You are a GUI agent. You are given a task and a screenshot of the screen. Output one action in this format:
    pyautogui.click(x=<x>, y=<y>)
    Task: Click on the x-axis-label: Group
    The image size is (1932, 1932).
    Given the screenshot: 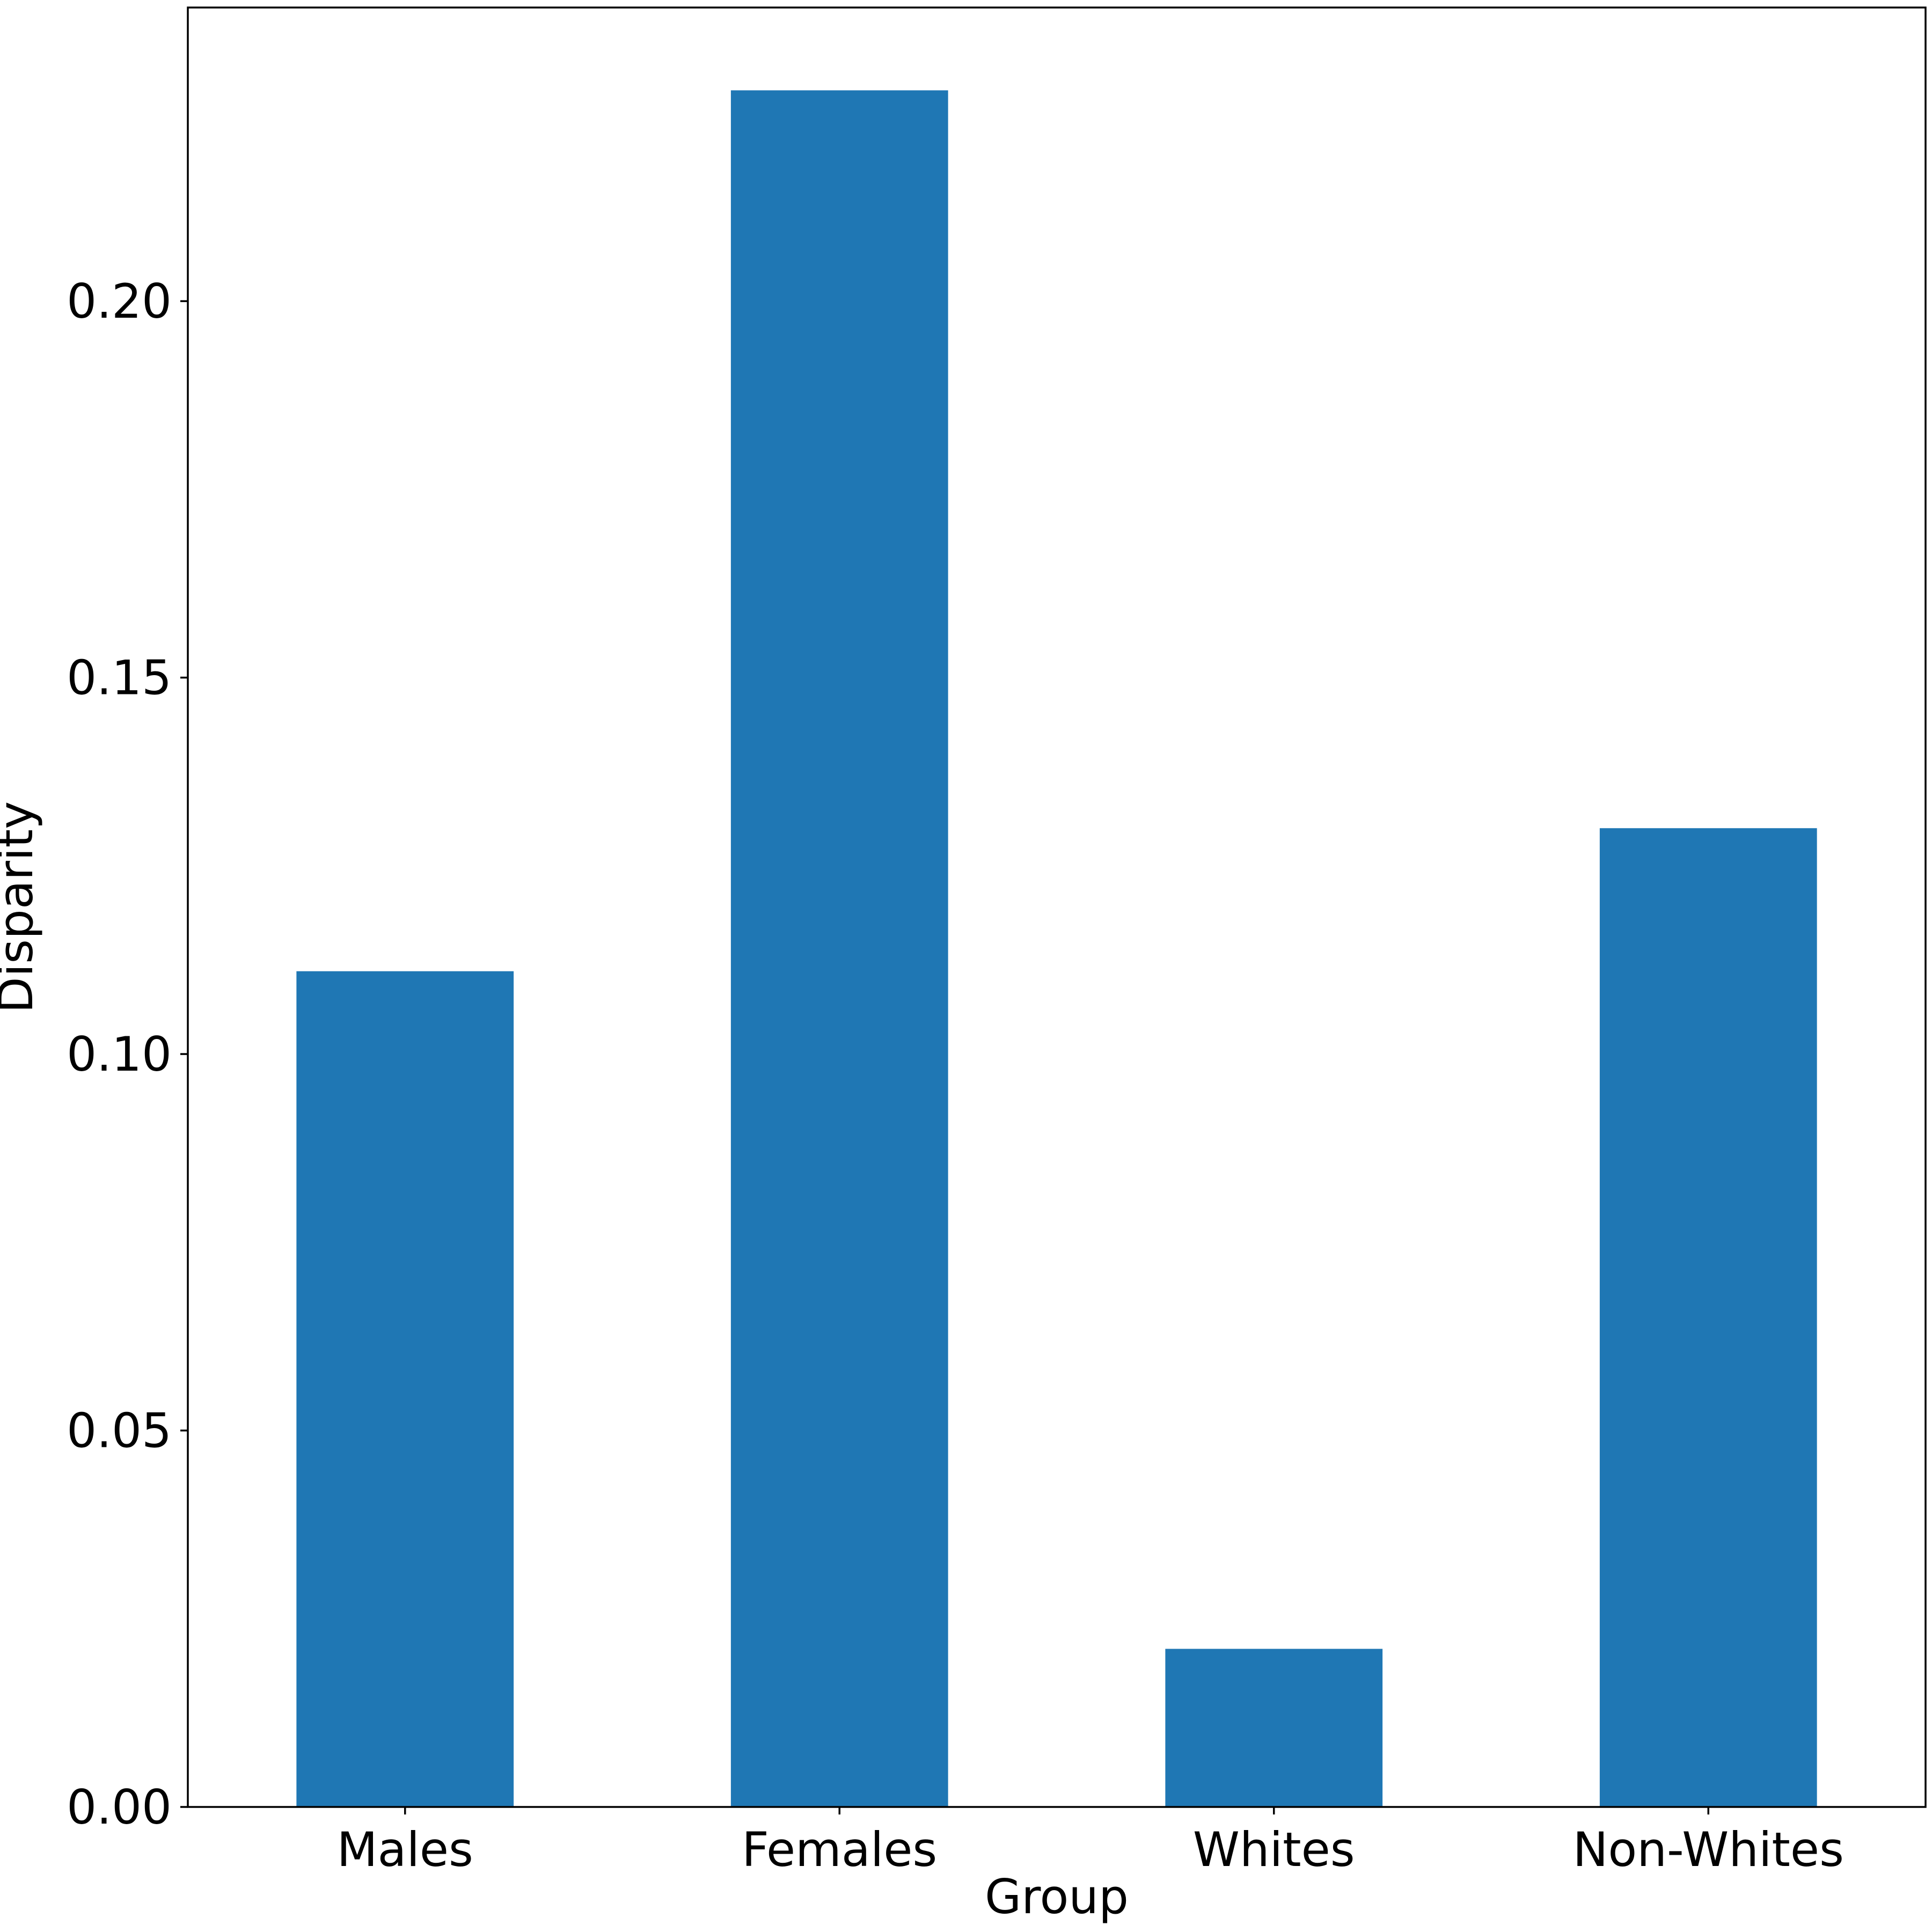 What is the action you would take?
    pyautogui.click(x=1057, y=1896)
    